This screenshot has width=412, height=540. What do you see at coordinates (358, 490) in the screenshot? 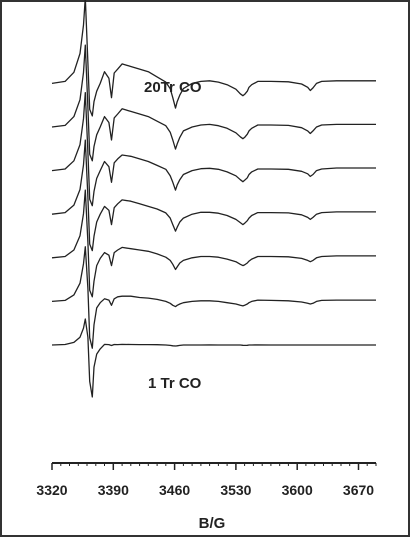
I see `x-tick-label: 3670` at bounding box center [358, 490].